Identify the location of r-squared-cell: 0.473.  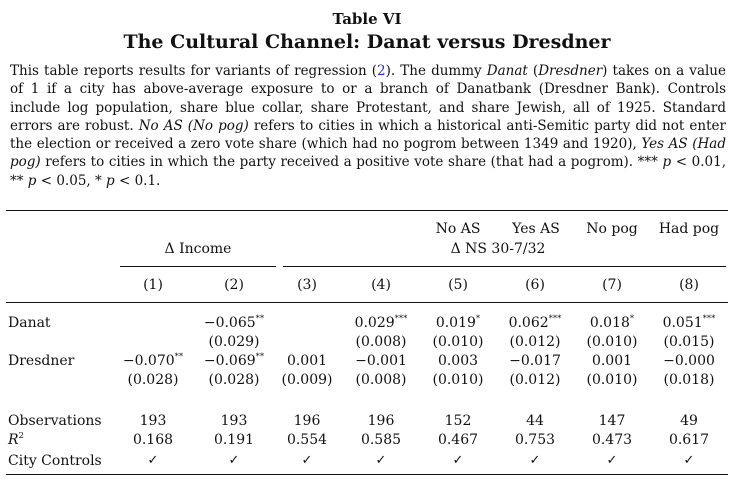
(612, 440).